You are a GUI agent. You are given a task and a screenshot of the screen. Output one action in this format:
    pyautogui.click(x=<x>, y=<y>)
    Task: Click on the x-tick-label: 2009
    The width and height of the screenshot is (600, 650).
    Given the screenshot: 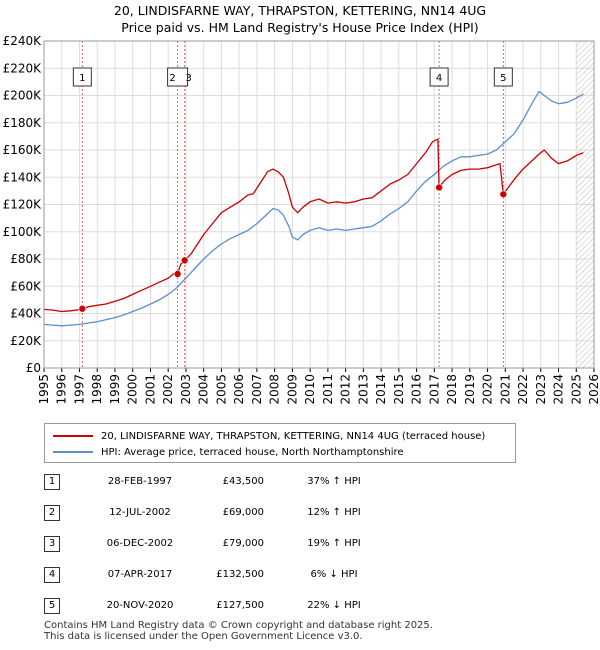 What is the action you would take?
    pyautogui.click(x=292, y=389)
    